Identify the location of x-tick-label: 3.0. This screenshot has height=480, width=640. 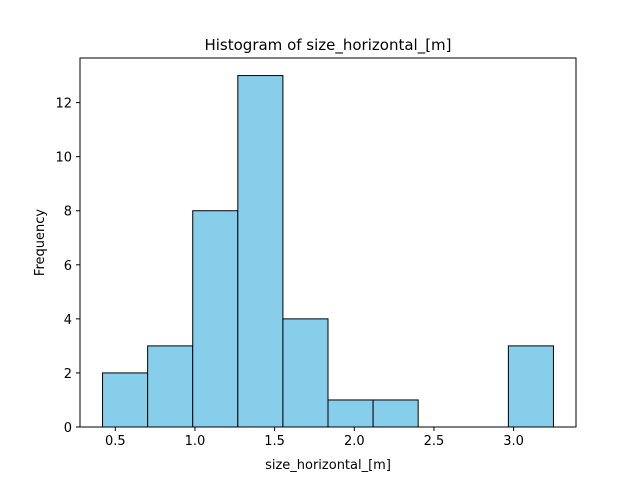
(513, 441).